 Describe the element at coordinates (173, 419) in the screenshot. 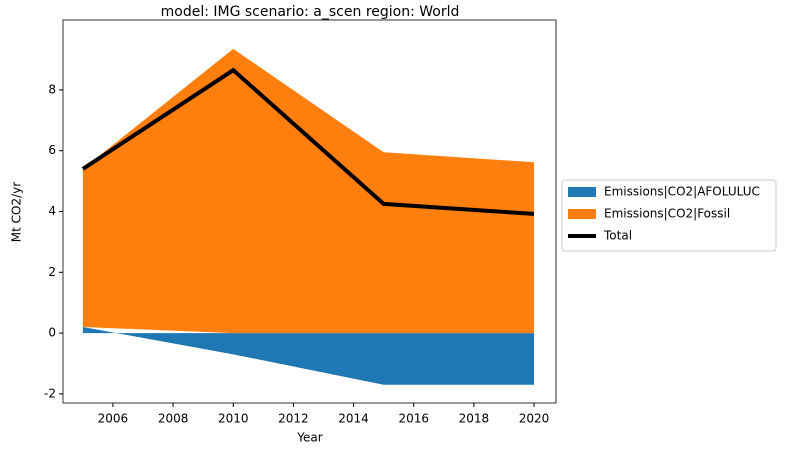

I see `x-tick-label: 2008` at that location.